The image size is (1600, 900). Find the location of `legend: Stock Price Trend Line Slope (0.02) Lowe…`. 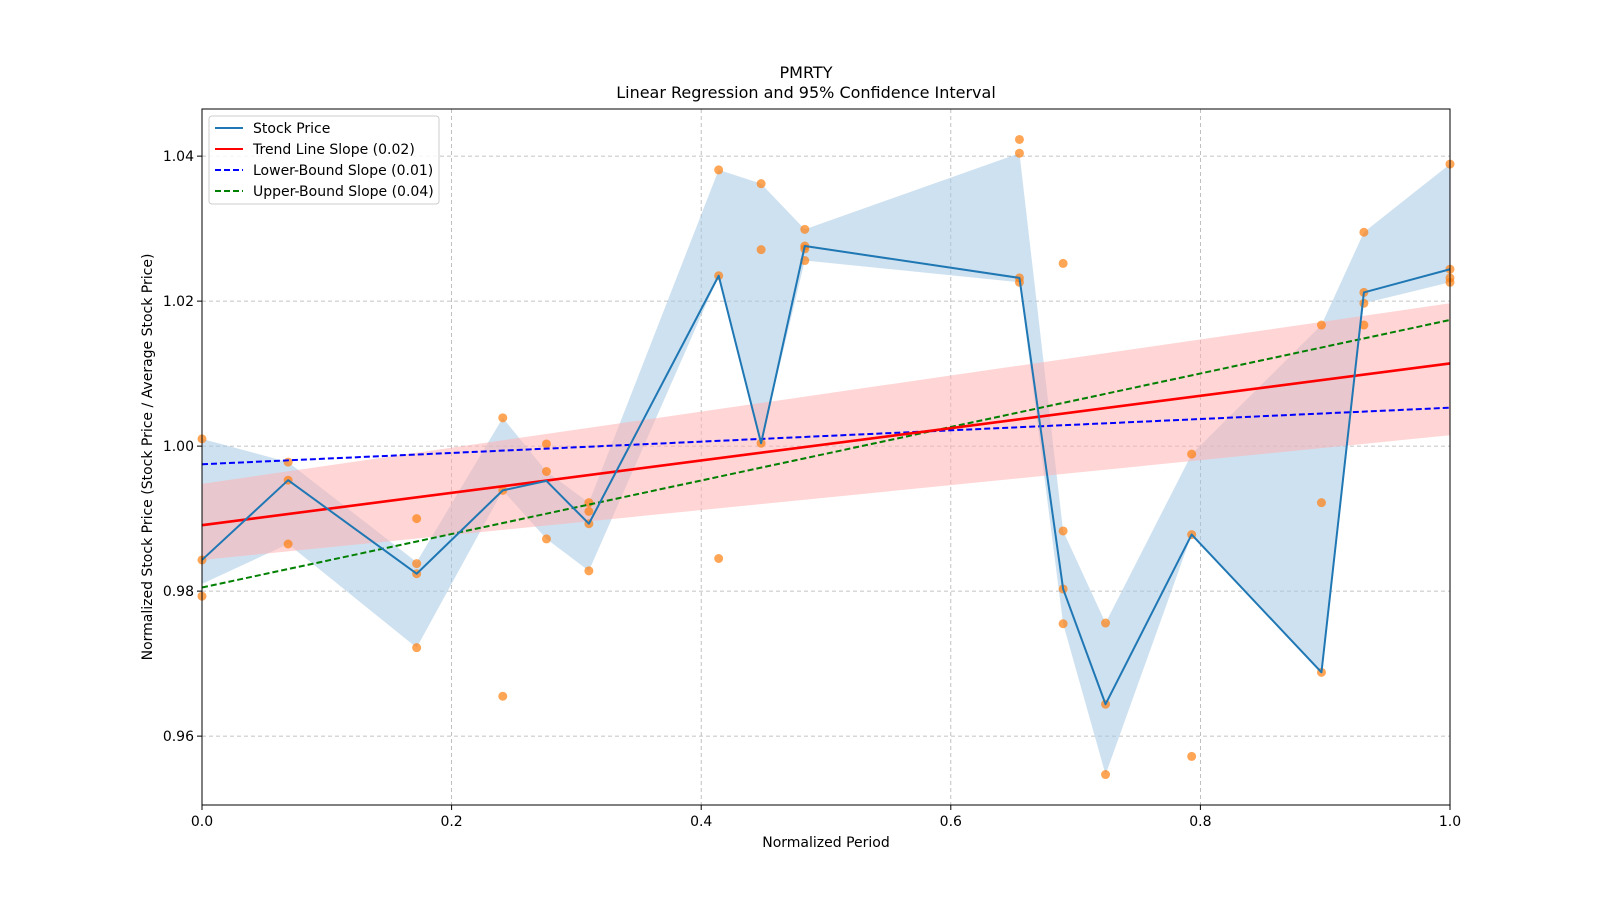

legend: Stock Price Trend Line Slope (0.02) Lowe… is located at coordinates (324, 160).